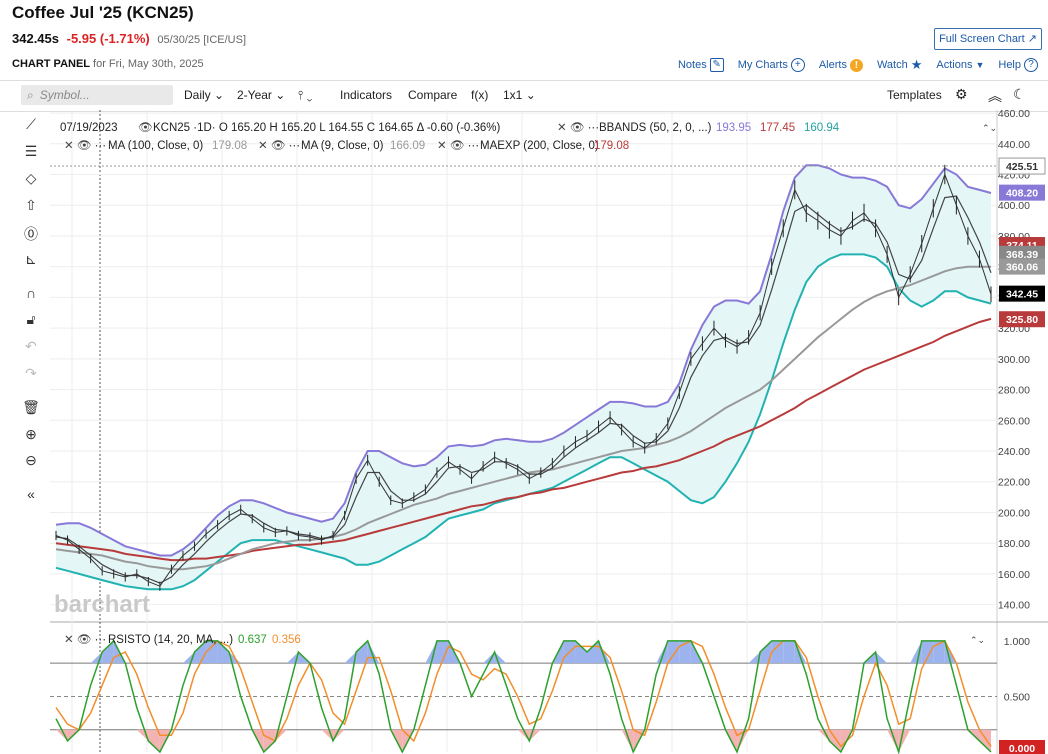  What do you see at coordinates (31, 151) in the screenshot?
I see `fibonacci-icon: ☰` at bounding box center [31, 151].